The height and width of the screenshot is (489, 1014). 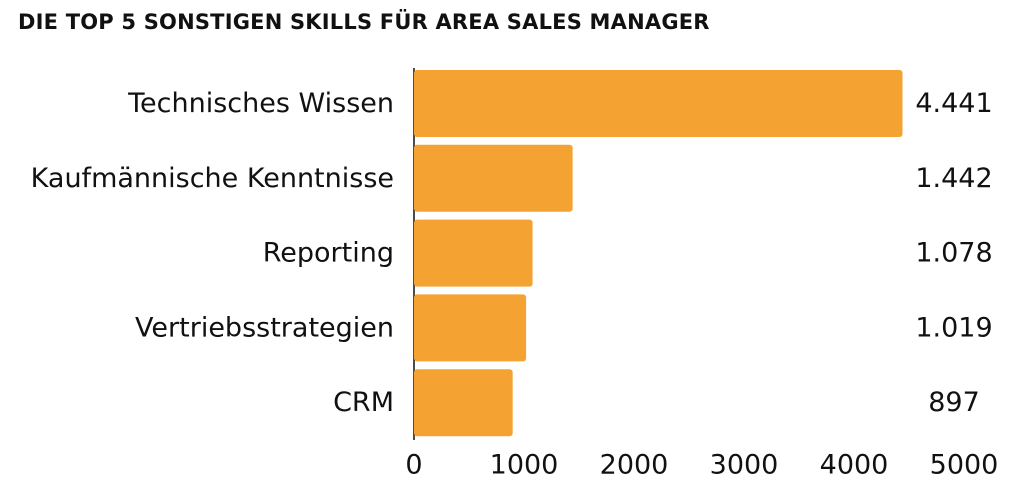 I want to click on bar-vertriebsstrategien, so click(x=470, y=328).